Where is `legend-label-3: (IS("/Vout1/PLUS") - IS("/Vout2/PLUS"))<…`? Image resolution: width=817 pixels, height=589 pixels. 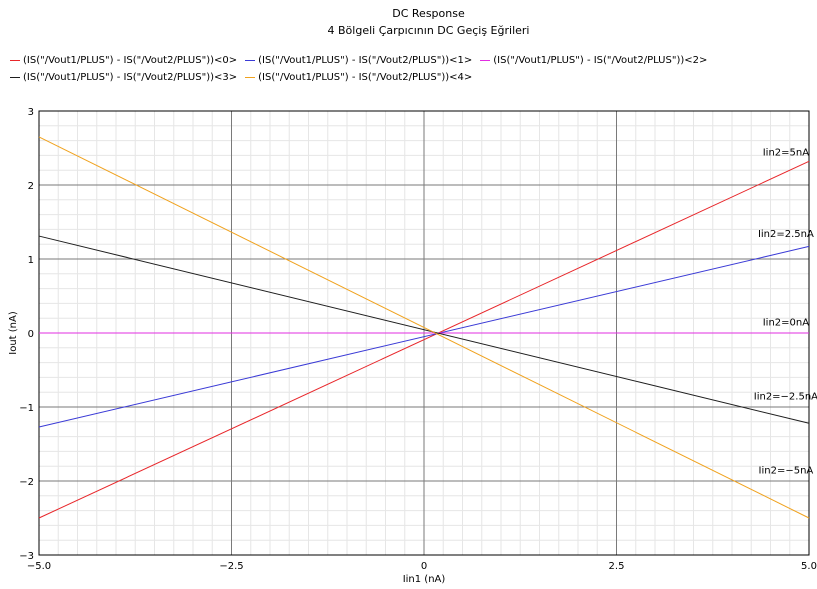
legend-label-3: (IS("/Vout1/PLUS") - IS("/Vout2/PLUS"))<… is located at coordinates (130, 77).